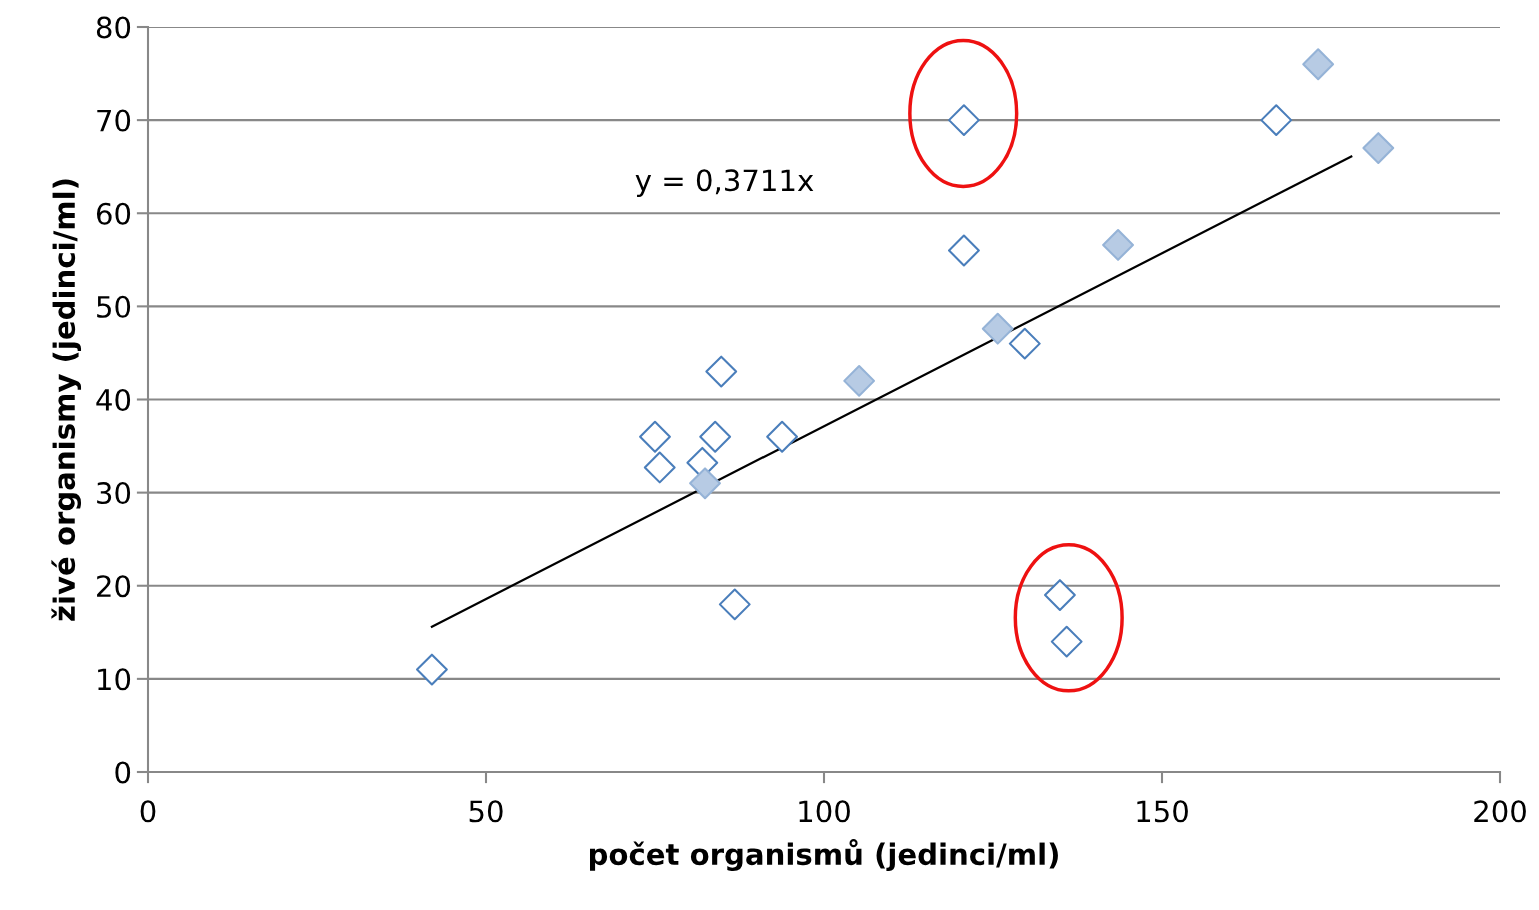  What do you see at coordinates (824, 855) in the screenshot?
I see `x-axis-title: počet organismů (jedinci/ml)` at bounding box center [824, 855].